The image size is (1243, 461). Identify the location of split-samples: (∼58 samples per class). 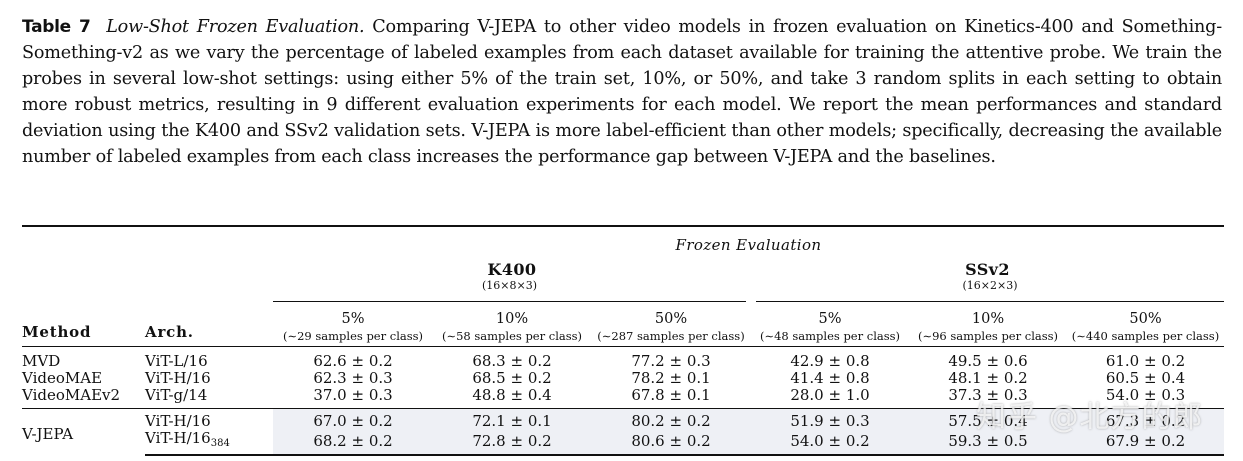
(512, 336).